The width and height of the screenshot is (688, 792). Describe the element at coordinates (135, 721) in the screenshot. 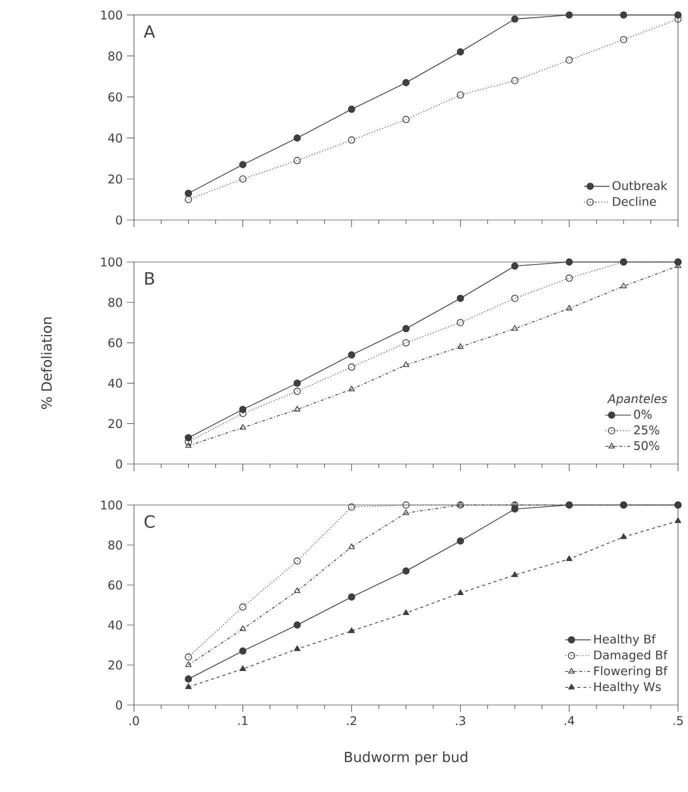

I see `x-tick-label: .0` at that location.